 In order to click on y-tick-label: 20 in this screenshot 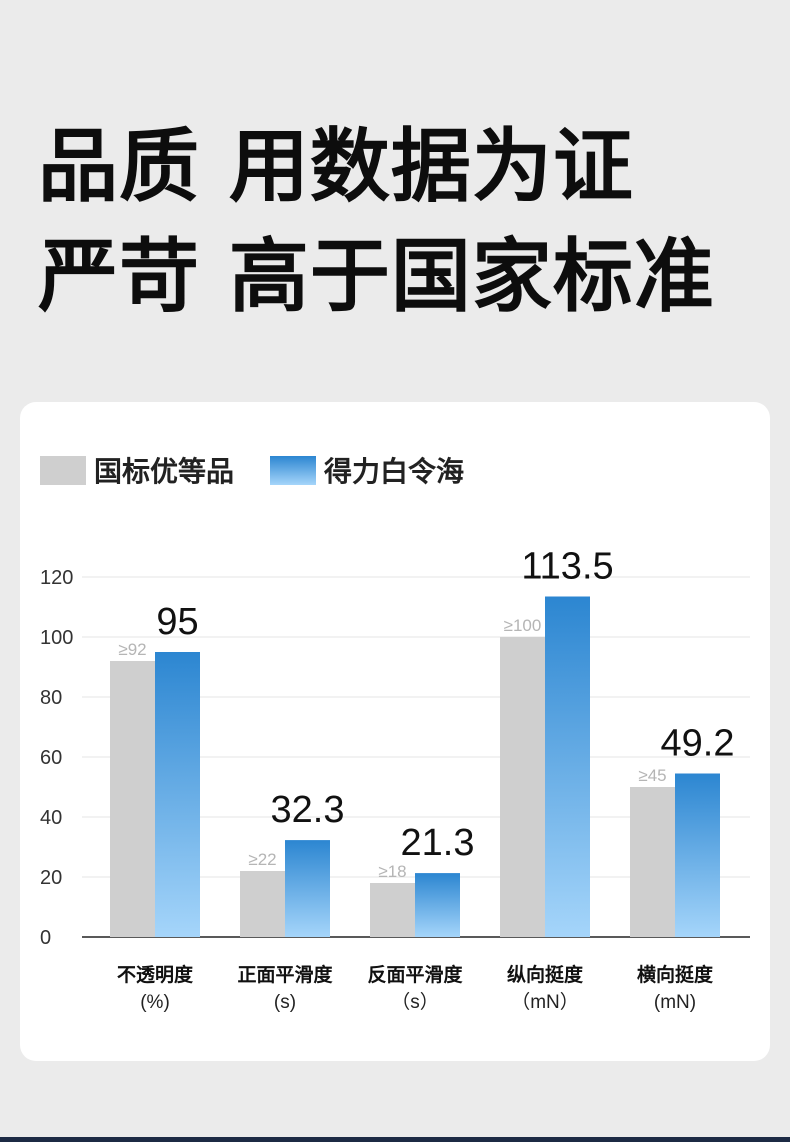, I will do `click(51, 878)`.